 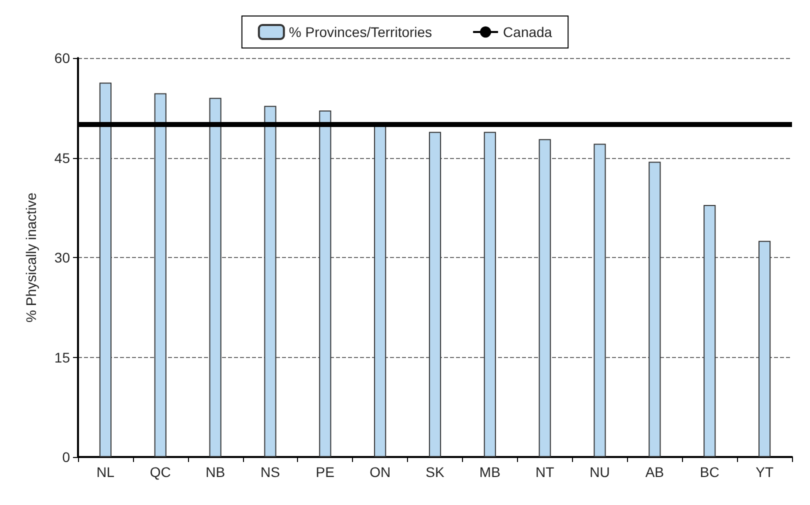 I want to click on legend-label: Canada, so click(x=527, y=32).